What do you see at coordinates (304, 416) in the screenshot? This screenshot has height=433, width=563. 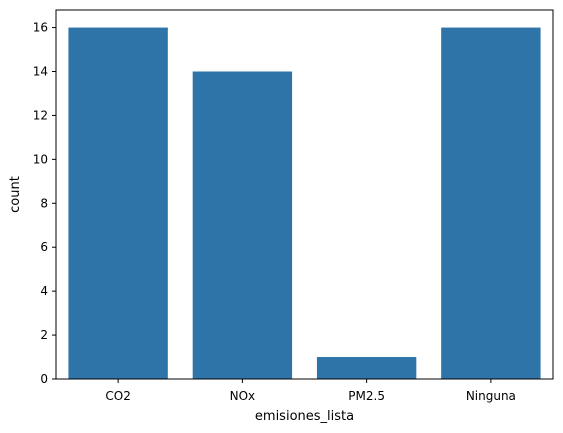 I see `x-axis-label: emisiones_lista` at bounding box center [304, 416].